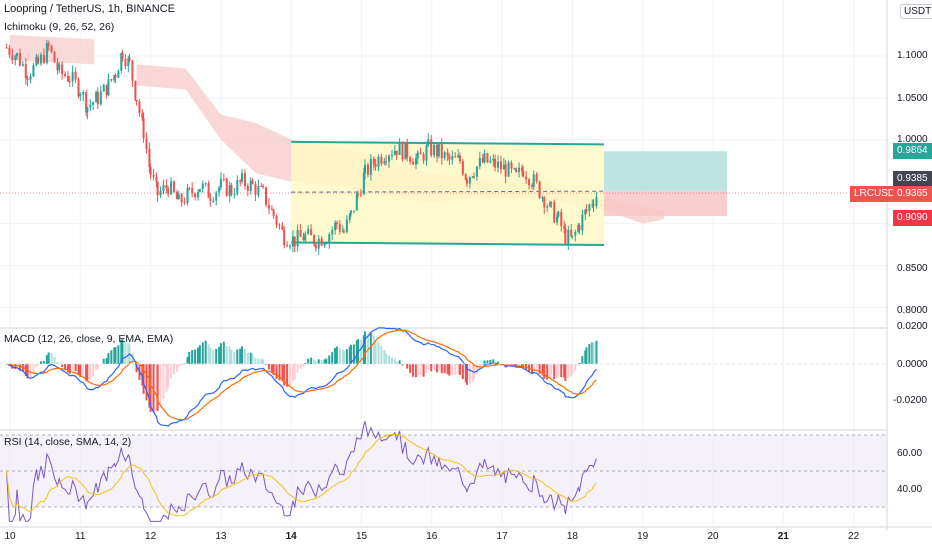  What do you see at coordinates (448, 193) in the screenshot?
I see `channel-fill` at bounding box center [448, 193].